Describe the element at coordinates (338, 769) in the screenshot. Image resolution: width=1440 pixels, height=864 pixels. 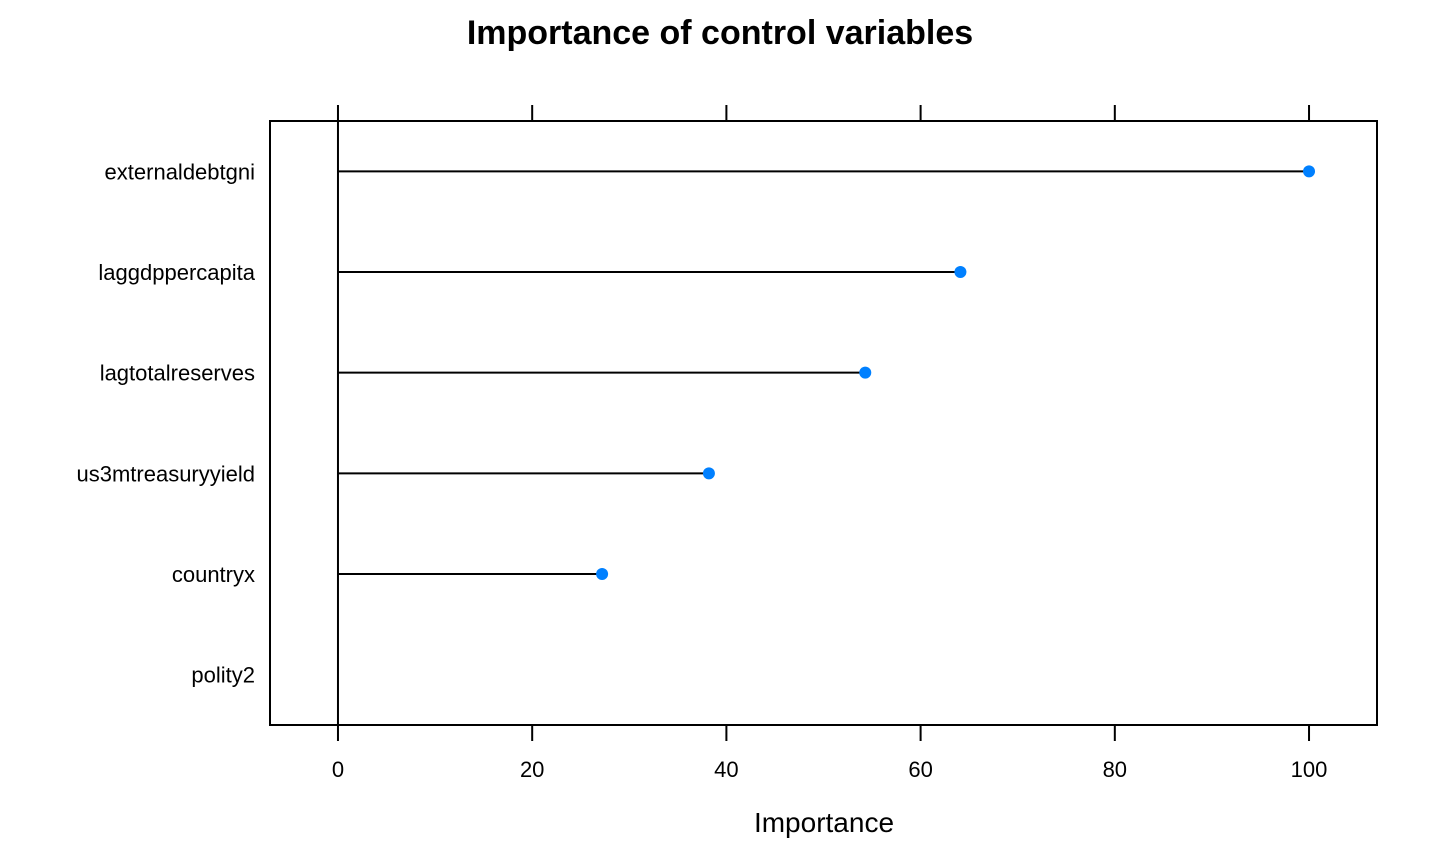
I see `x-tick-label: 0` at that location.